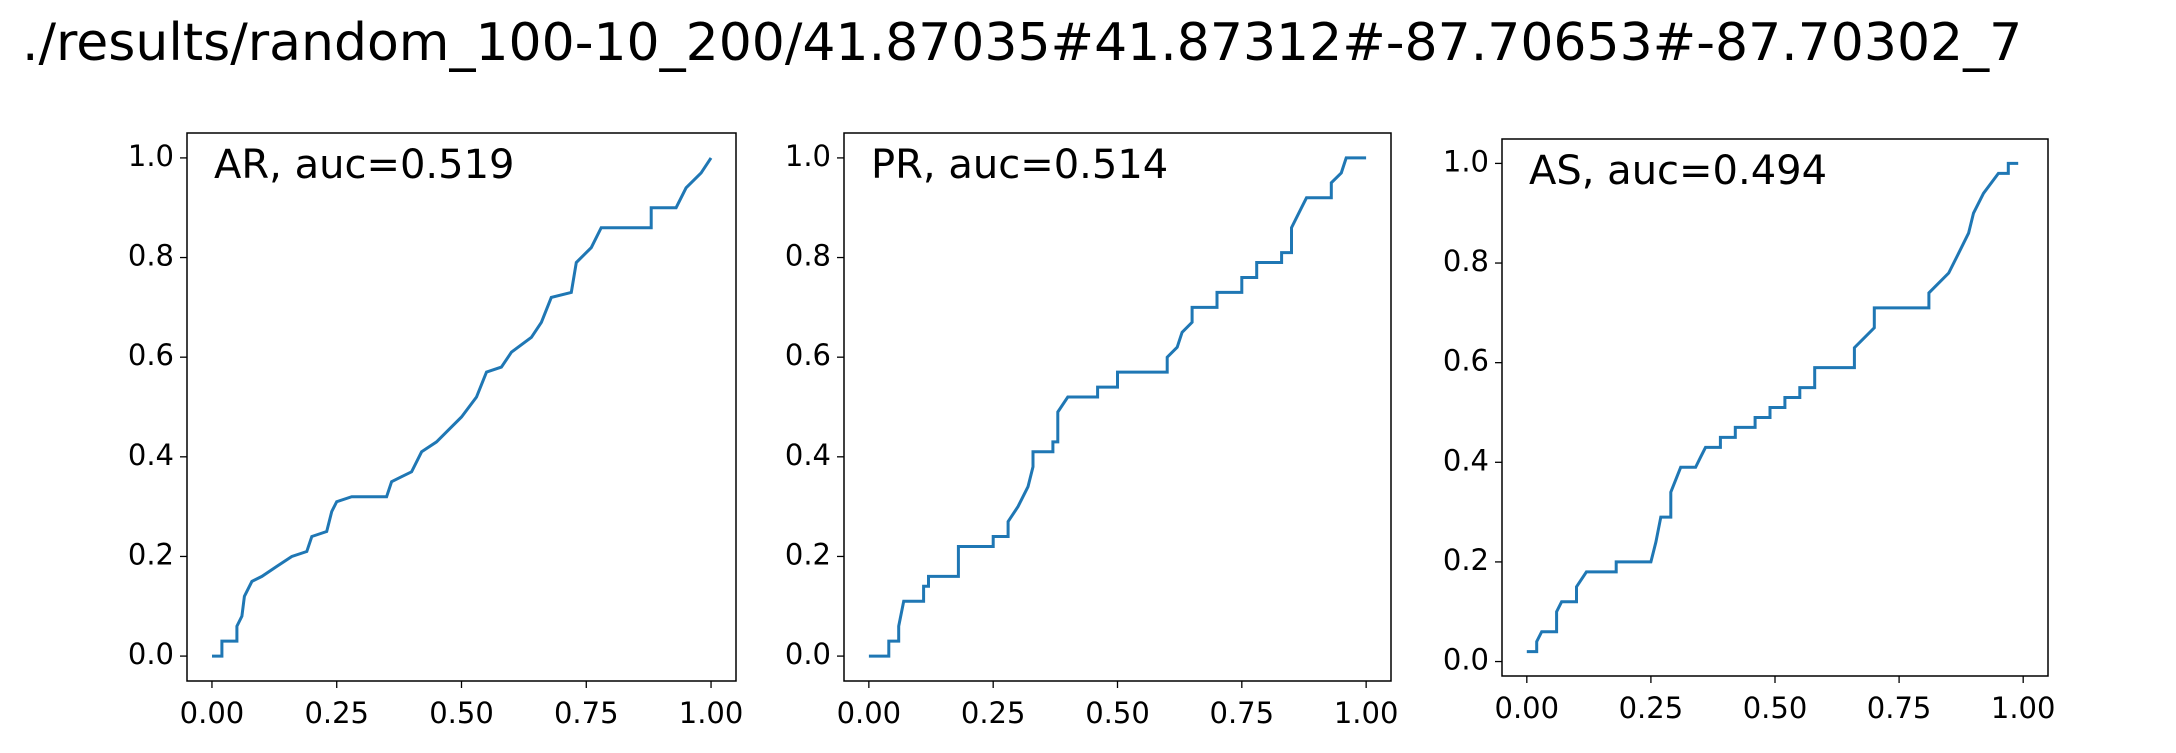 This screenshot has height=753, width=2176. I want to click on annotation: AS, auc=0.494, so click(1678, 171).